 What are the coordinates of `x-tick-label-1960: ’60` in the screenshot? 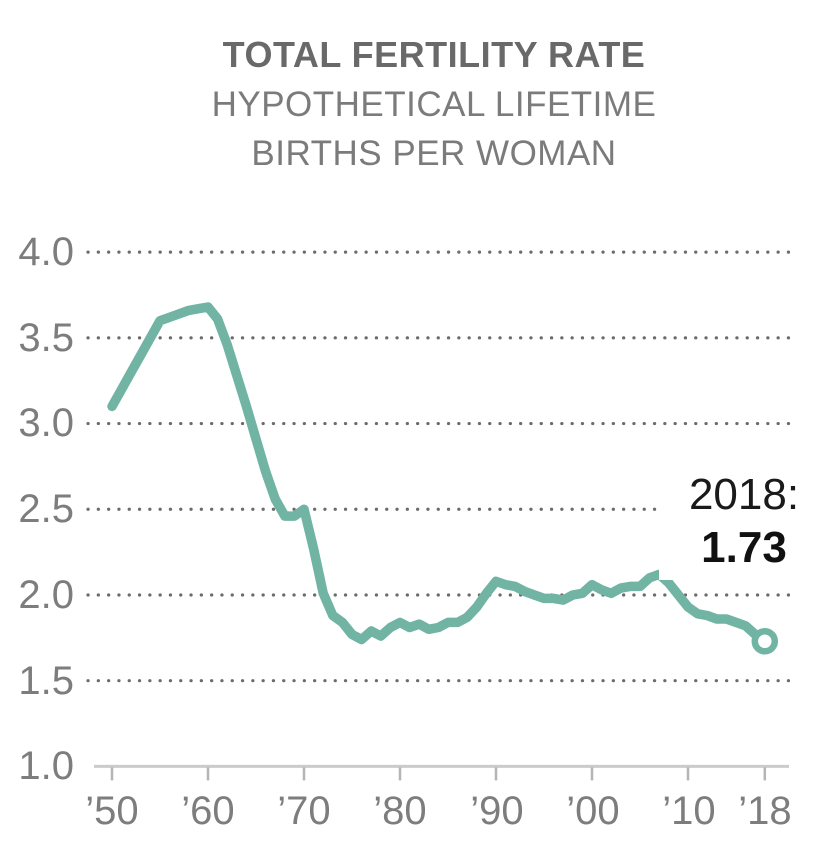 It's located at (208, 811).